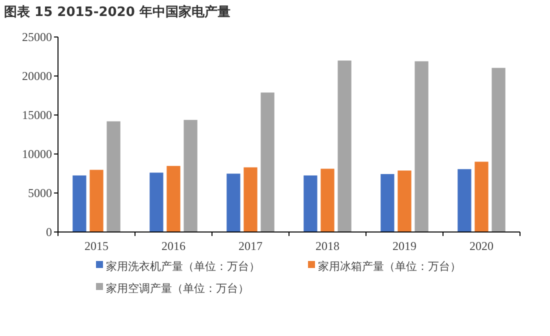 The image size is (550, 336). I want to click on y-tick-label: 20000, so click(37, 76).